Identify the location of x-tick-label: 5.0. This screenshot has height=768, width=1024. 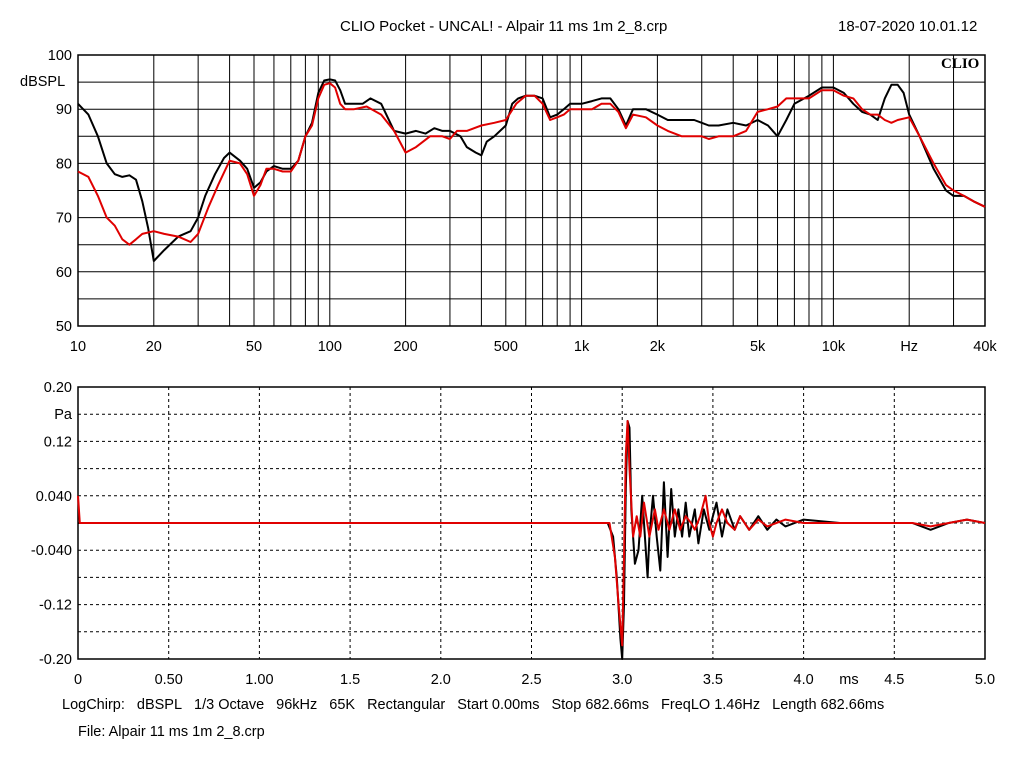
(985, 680).